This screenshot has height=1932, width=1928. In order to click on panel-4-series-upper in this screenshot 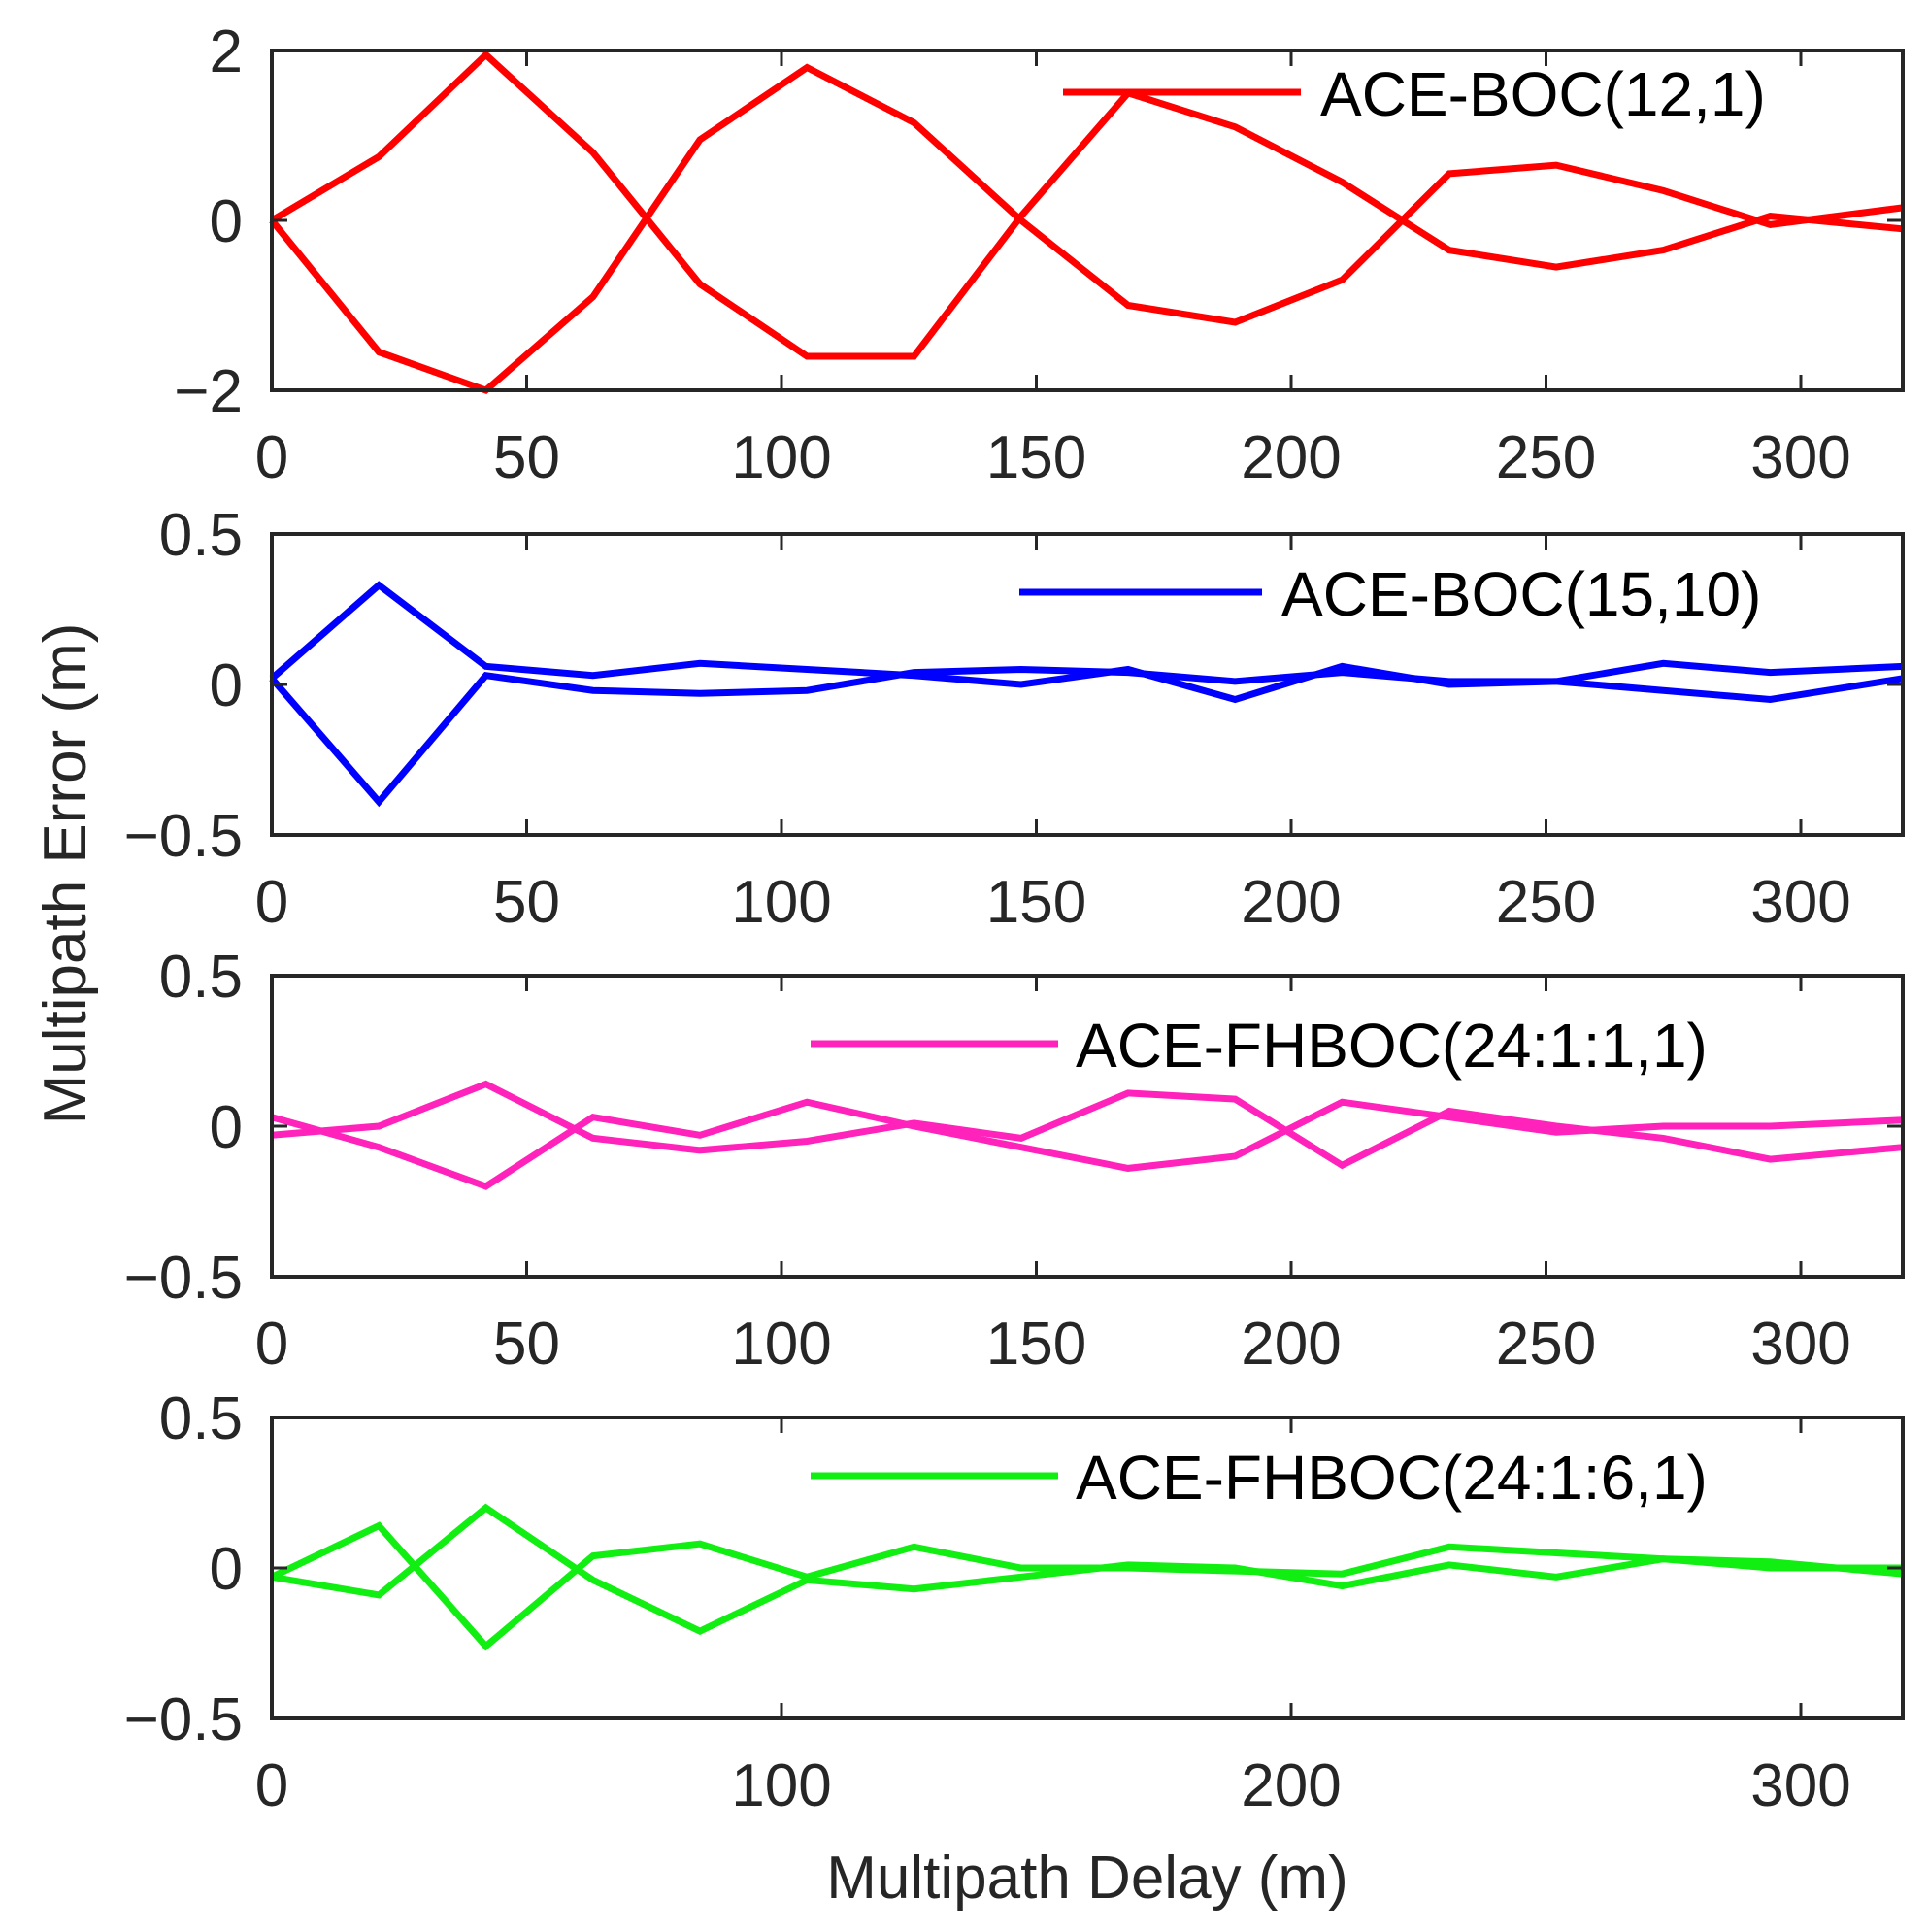, I will do `click(1087, 1586)`.